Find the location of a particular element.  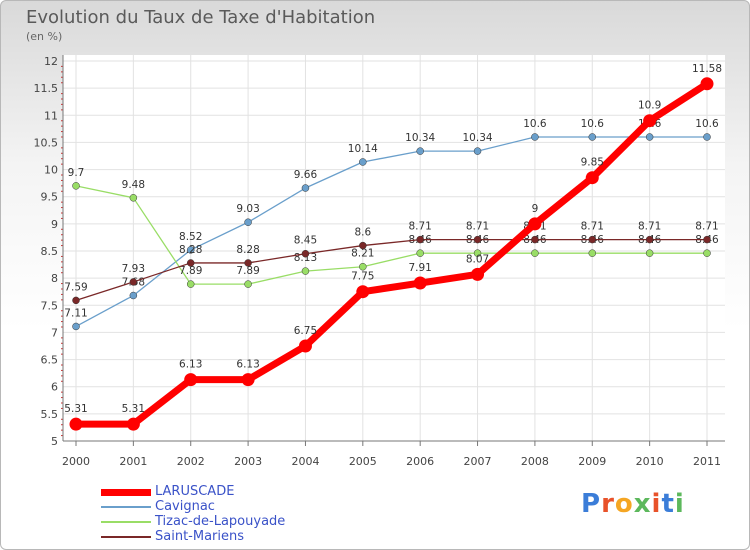

logo-letter: x is located at coordinates (642, 504).